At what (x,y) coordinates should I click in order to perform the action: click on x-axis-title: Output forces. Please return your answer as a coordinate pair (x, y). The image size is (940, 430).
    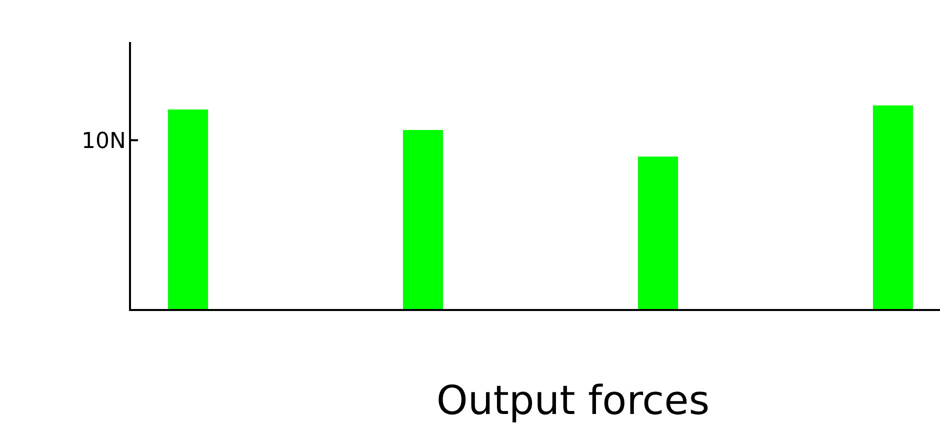
    Looking at the image, I should click on (573, 401).